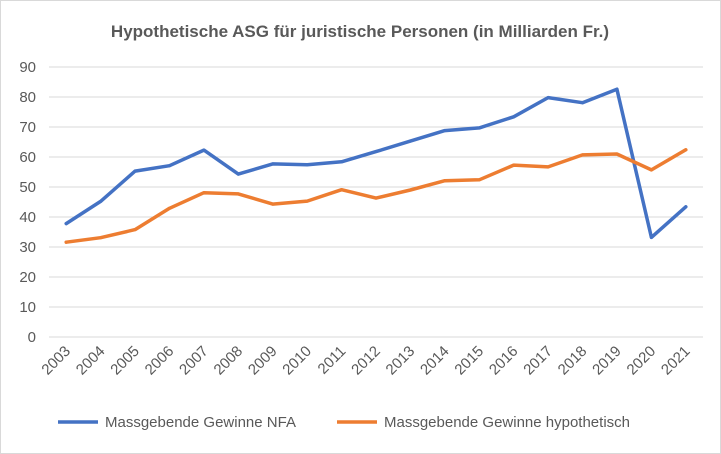 This screenshot has width=721, height=454. Describe the element at coordinates (32, 337) in the screenshot. I see `y-tick-label: 0` at that location.